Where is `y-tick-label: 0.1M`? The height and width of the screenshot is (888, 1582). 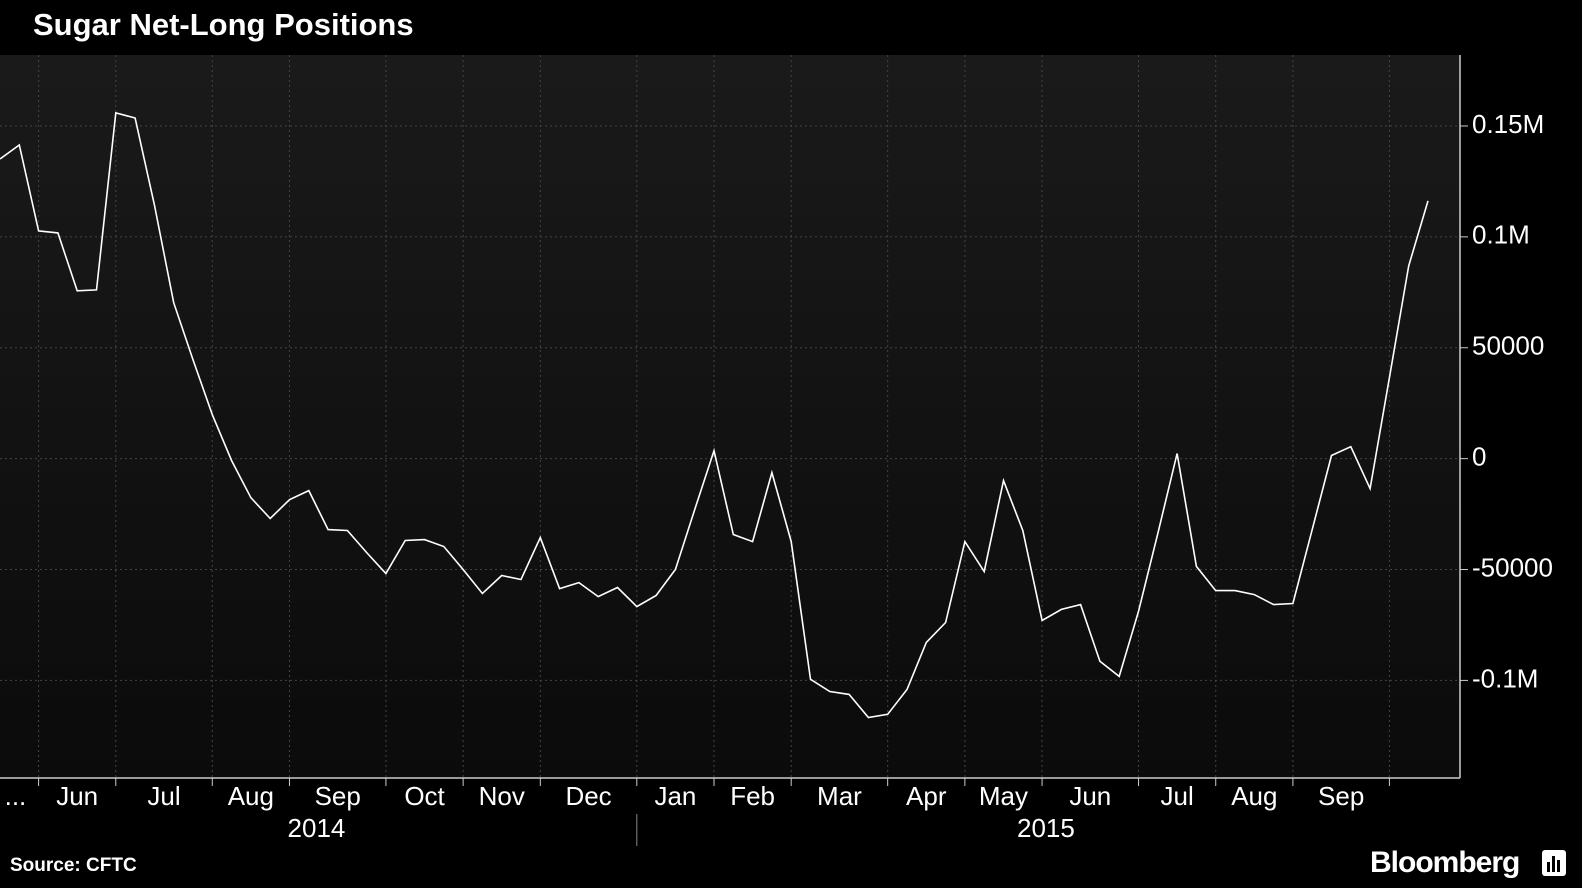 y-tick-label: 0.1M is located at coordinates (1501, 235).